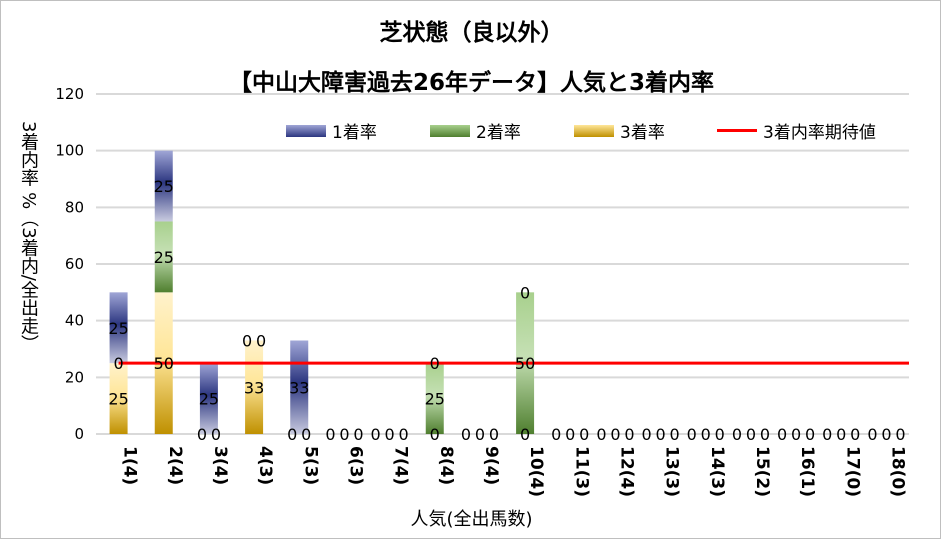 The image size is (941, 539). What do you see at coordinates (471, 83) in the screenshot?
I see `chart-subtitle: 【中山大障害過去26年データ】人気と3着内率` at bounding box center [471, 83].